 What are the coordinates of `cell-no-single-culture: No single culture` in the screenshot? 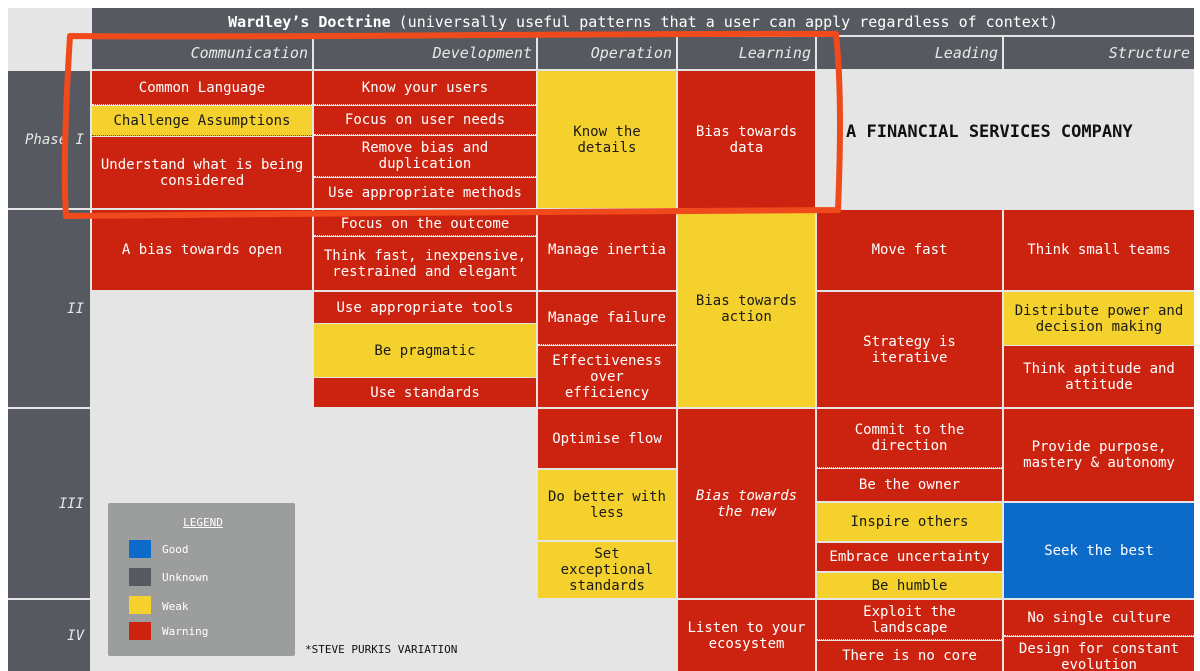 It's located at (1099, 618).